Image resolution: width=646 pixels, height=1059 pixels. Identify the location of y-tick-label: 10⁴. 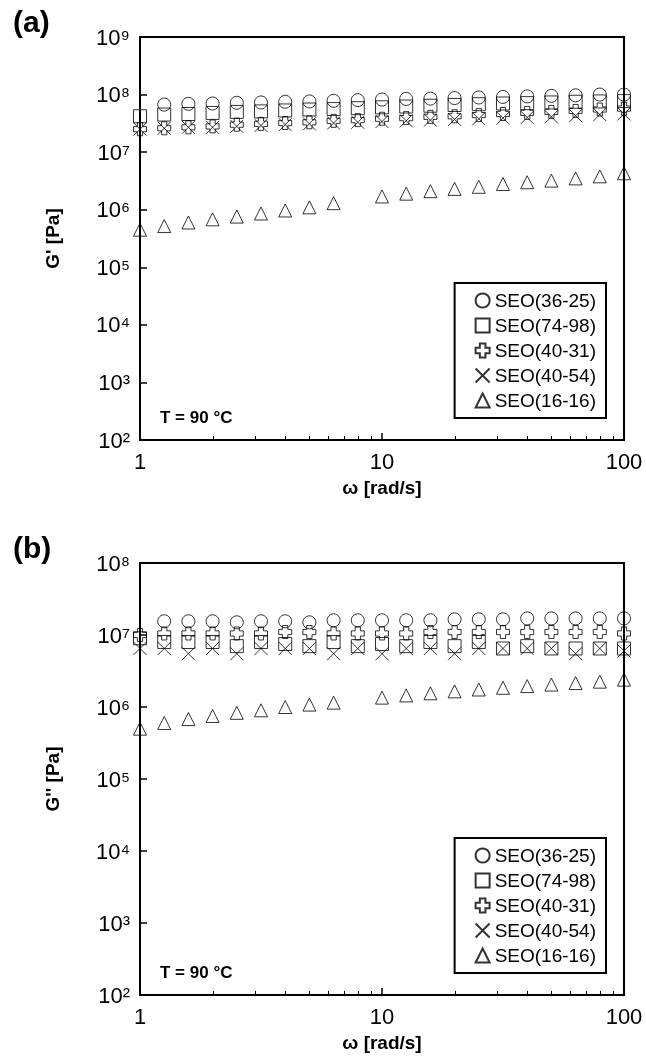
(113, 851).